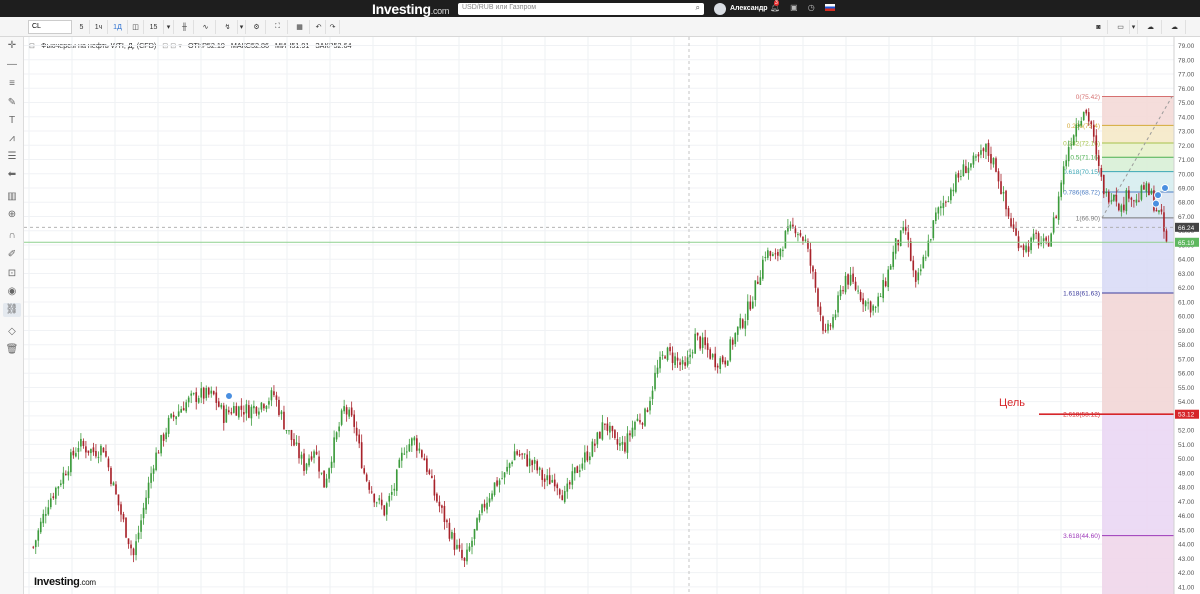 This screenshot has width=1200, height=594. I want to click on magnet-icon: ∩, so click(12, 235).